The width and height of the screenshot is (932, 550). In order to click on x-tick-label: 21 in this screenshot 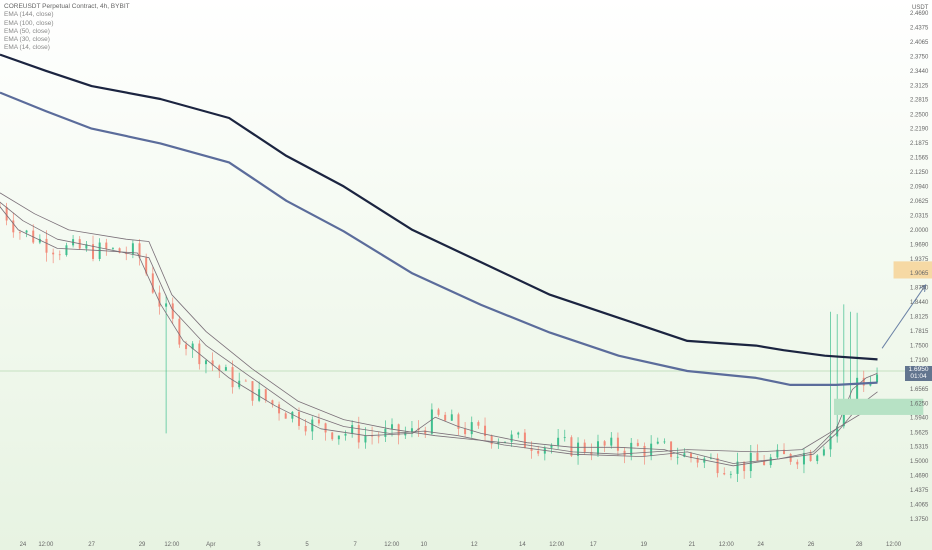, I will do `click(692, 545)`.